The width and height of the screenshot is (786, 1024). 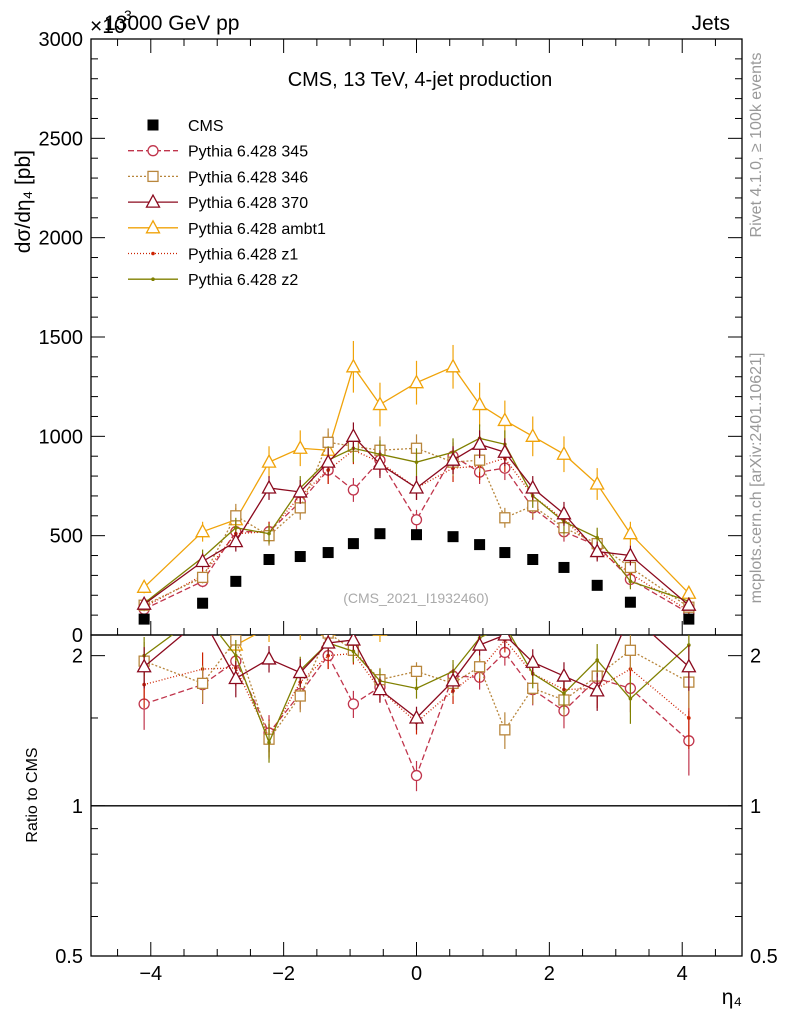 What do you see at coordinates (108, 26) in the screenshot?
I see `exponent-label: ×10` at bounding box center [108, 26].